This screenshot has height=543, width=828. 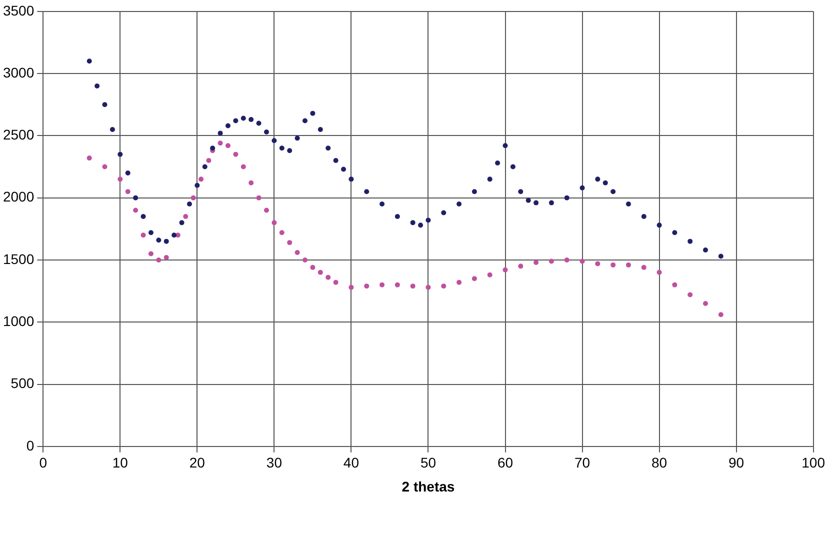 I want to click on y-tick-label: 500, so click(x=22, y=383).